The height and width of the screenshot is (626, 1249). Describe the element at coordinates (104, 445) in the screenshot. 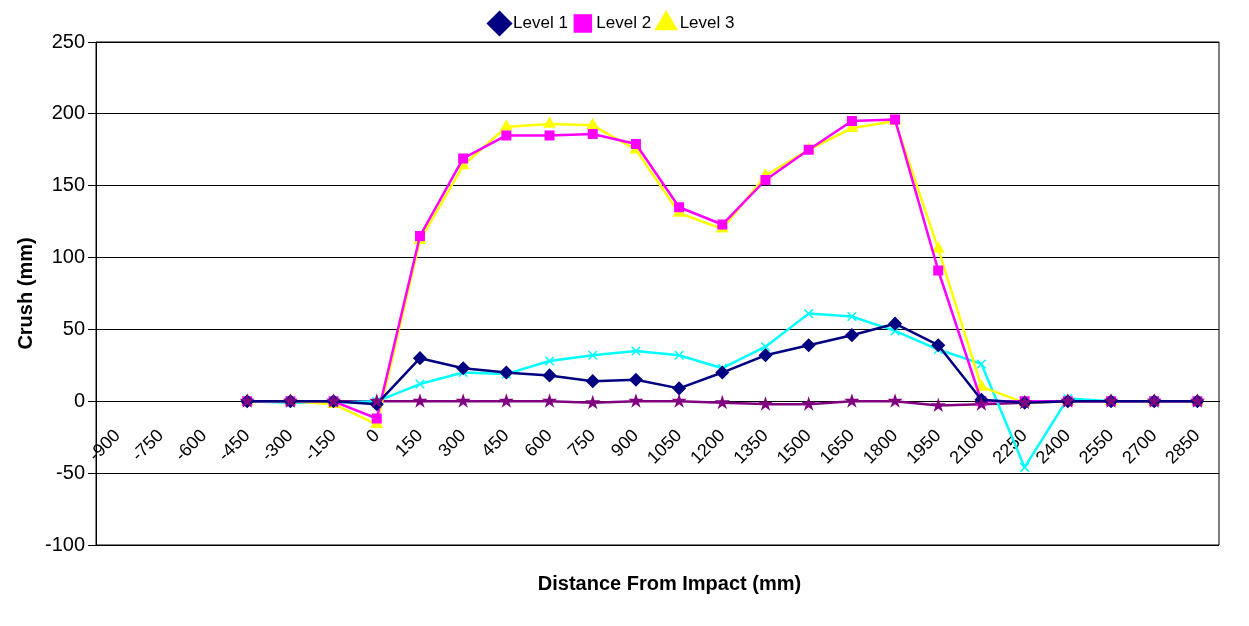

I see `x-tick-label: -900` at that location.